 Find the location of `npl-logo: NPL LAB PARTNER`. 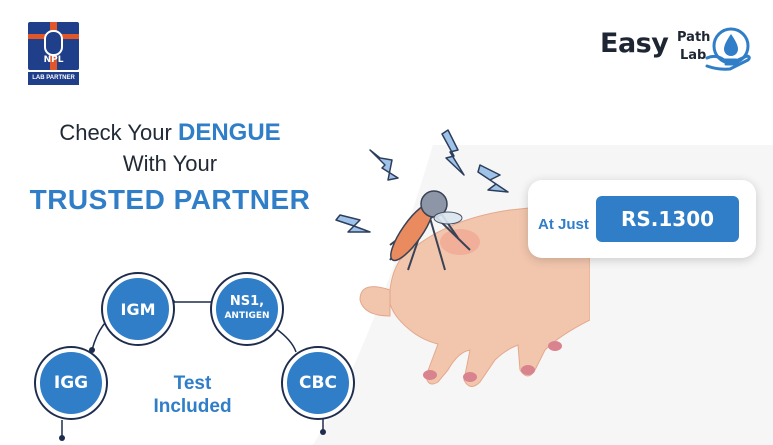

npl-logo: NPL LAB PARTNER is located at coordinates (53, 53).